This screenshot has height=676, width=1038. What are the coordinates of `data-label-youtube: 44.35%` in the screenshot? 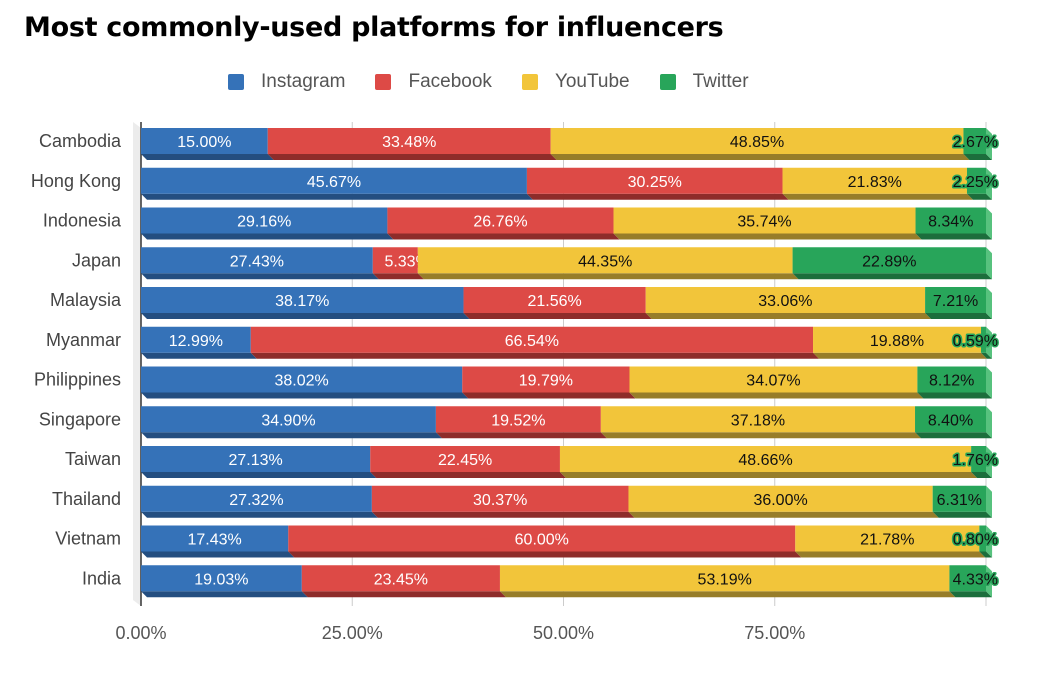 It's located at (605, 261).